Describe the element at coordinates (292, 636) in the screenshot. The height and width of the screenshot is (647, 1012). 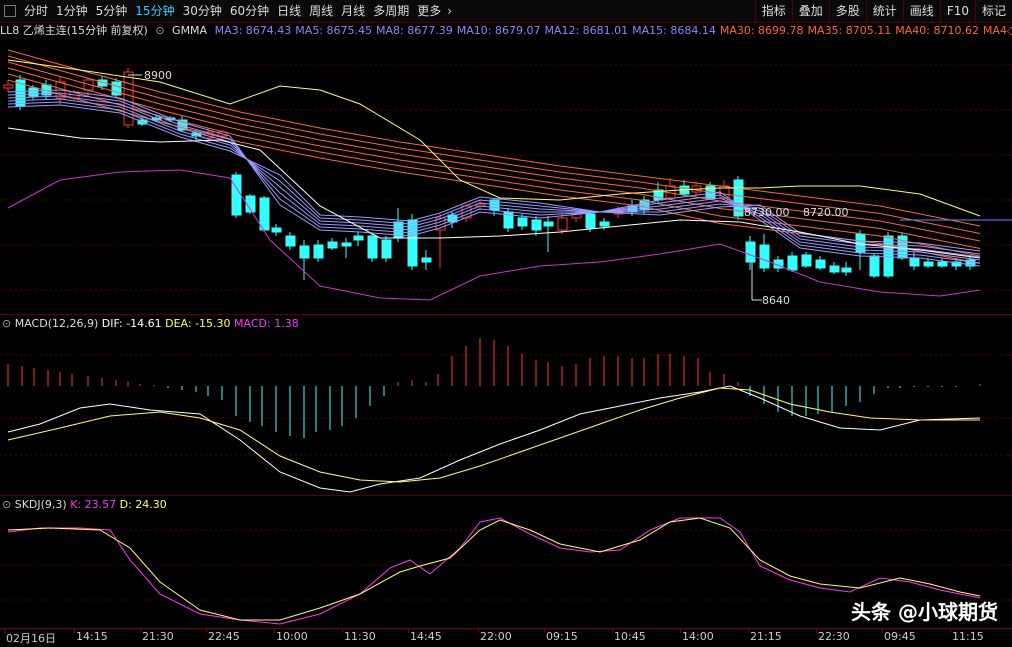
I see `time-label: 10:00` at that location.